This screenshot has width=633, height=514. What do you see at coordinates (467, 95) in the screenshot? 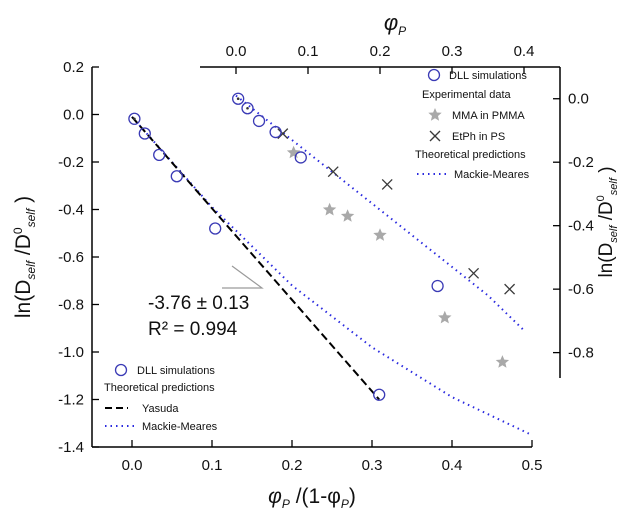
I see `legend-b-heading: Experimental data` at bounding box center [467, 95].